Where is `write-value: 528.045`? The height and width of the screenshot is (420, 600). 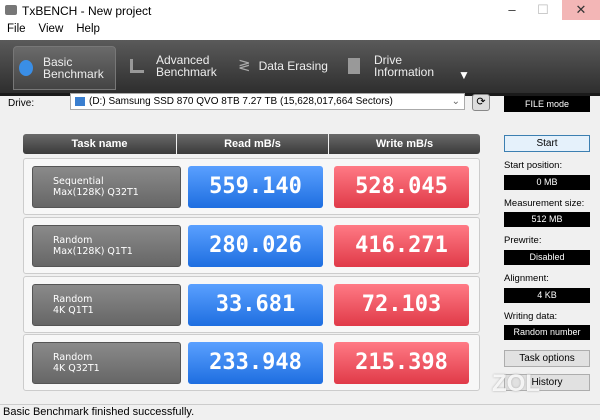
write-value: 528.045 is located at coordinates (401, 187).